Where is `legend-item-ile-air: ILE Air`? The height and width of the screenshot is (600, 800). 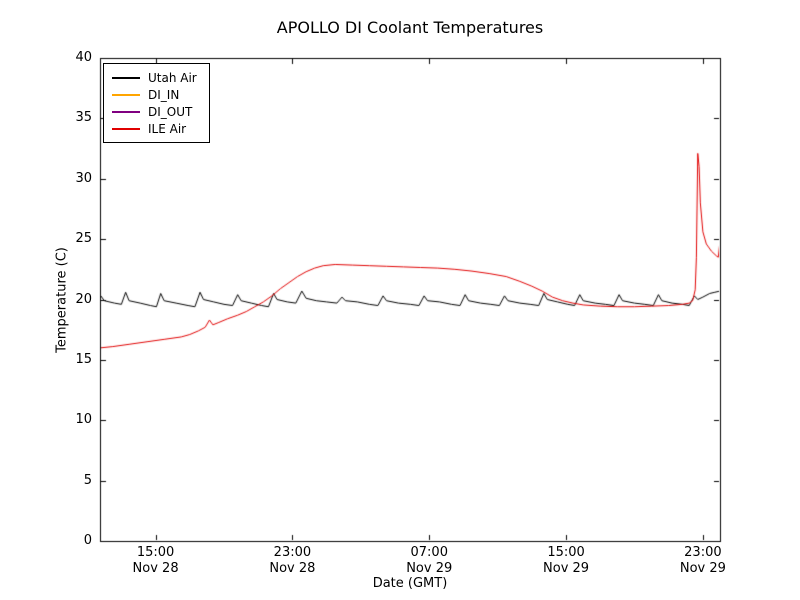
legend-item-ile-air: ILE Air is located at coordinates (154, 128).